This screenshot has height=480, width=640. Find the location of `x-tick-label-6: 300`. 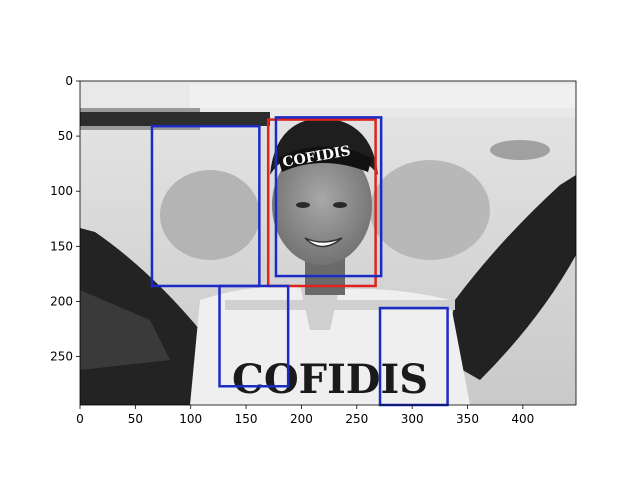

x-tick-label-6: 300 is located at coordinates (412, 419).